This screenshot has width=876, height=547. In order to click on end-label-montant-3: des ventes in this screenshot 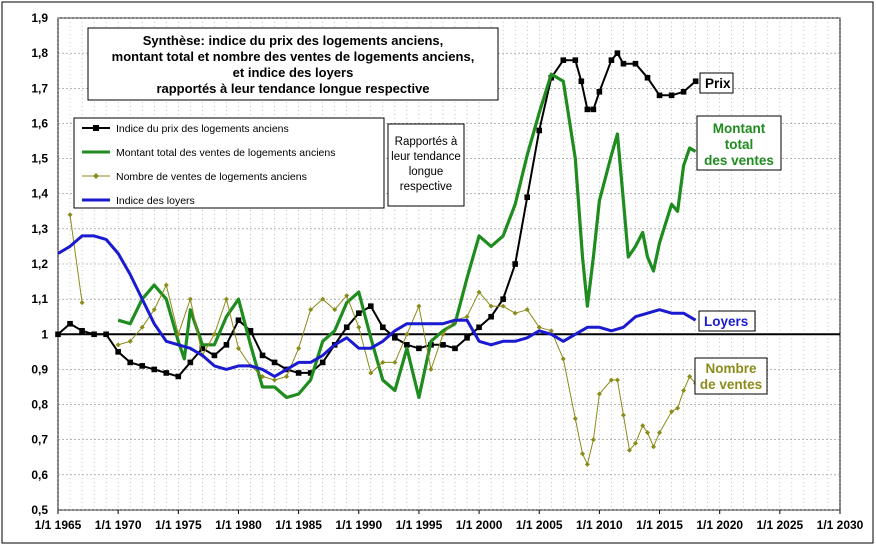, I will do `click(739, 160)`.